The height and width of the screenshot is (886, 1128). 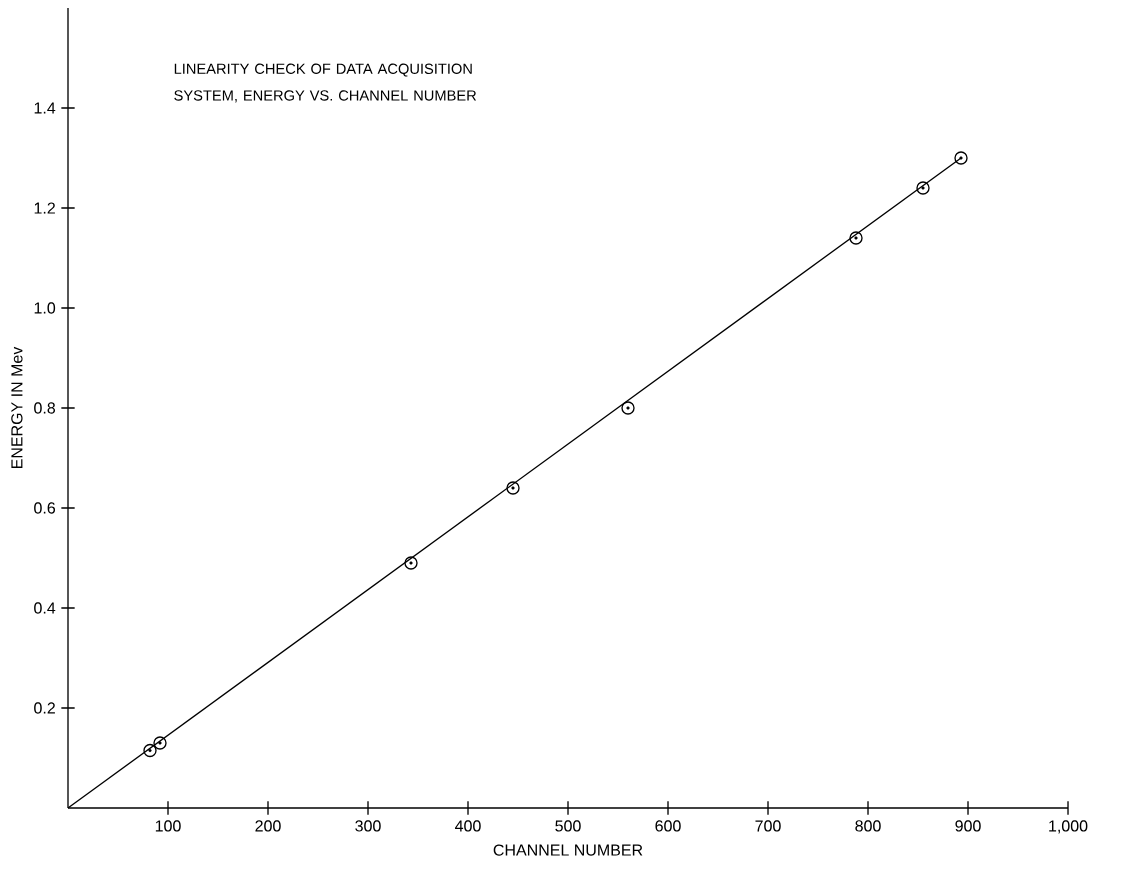 What do you see at coordinates (325, 83) in the screenshot?
I see `text: LINEARITY CHECK OF DATA ACQUISITION SYSTEM, ENERGY VS. CHANNEL NUMBER` at bounding box center [325, 83].